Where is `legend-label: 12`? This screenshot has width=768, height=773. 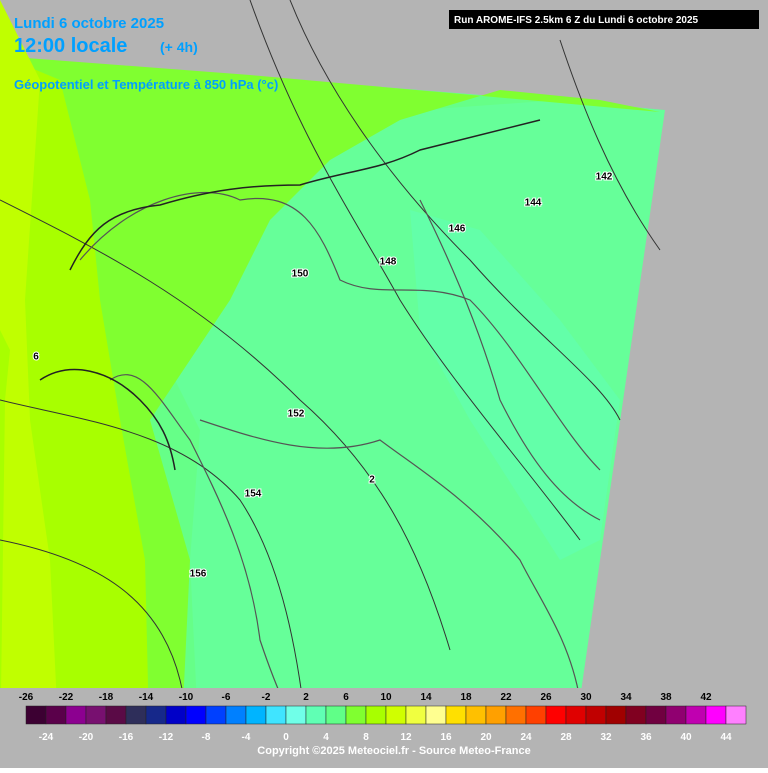
legend-label: 12 is located at coordinates (406, 737).